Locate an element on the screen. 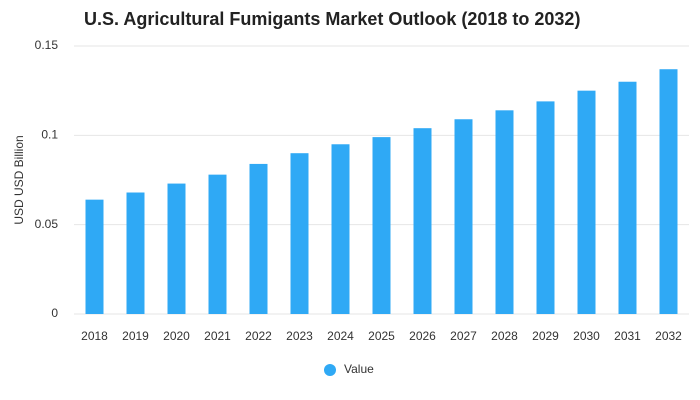 This screenshot has width=700, height=400. y-tick-label: 0.05 is located at coordinates (47, 224).